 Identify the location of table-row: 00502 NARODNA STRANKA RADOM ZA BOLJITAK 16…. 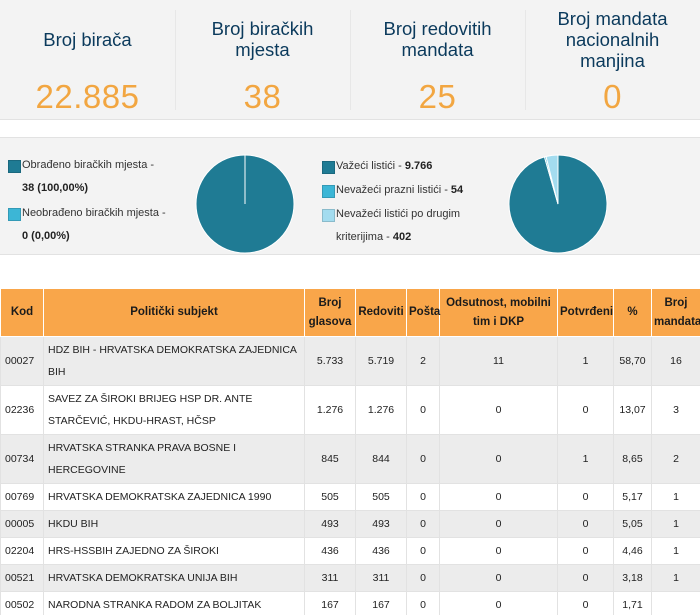
(350, 603).